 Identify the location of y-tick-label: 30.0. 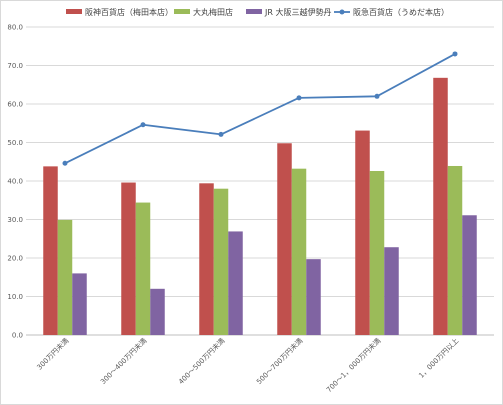
(15, 220).